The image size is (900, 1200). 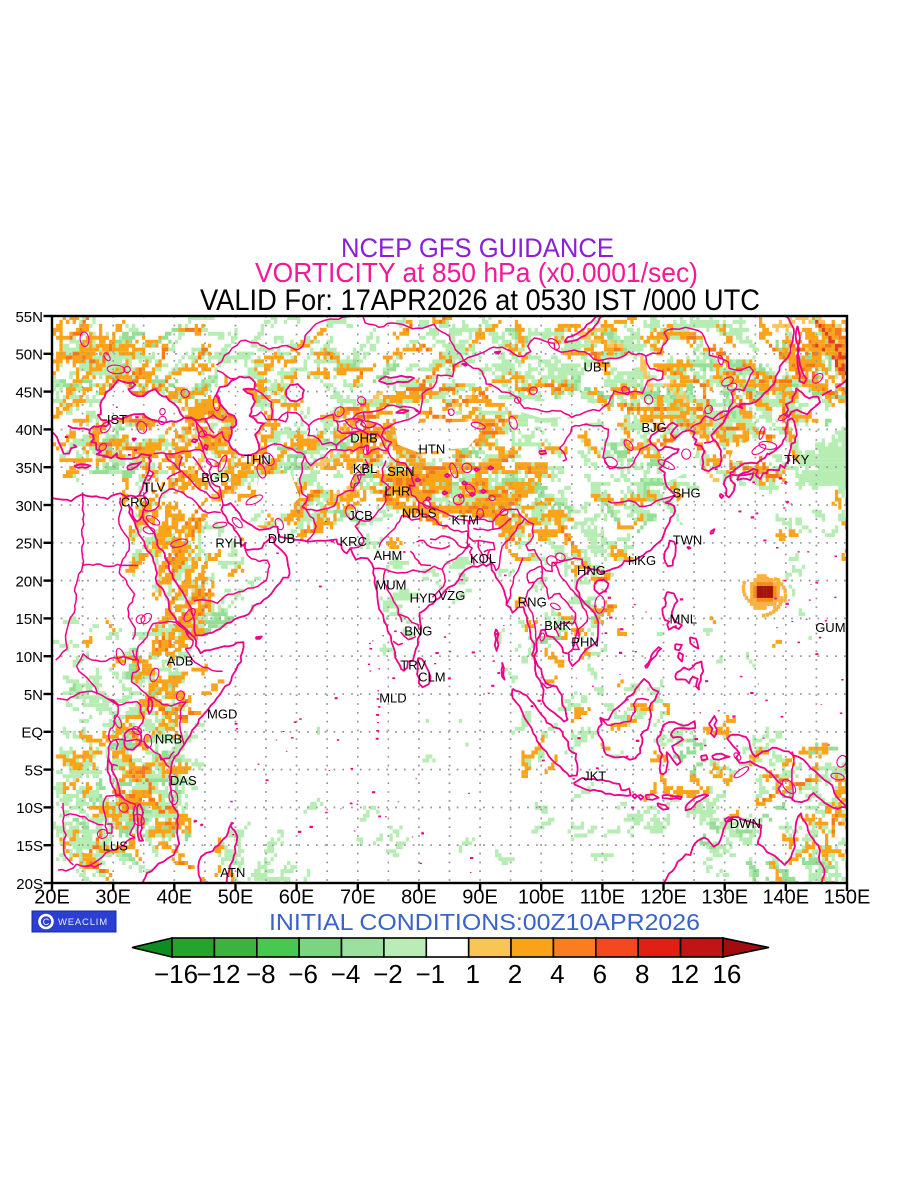 What do you see at coordinates (29, 846) in the screenshot?
I see `svg-text: 15S` at bounding box center [29, 846].